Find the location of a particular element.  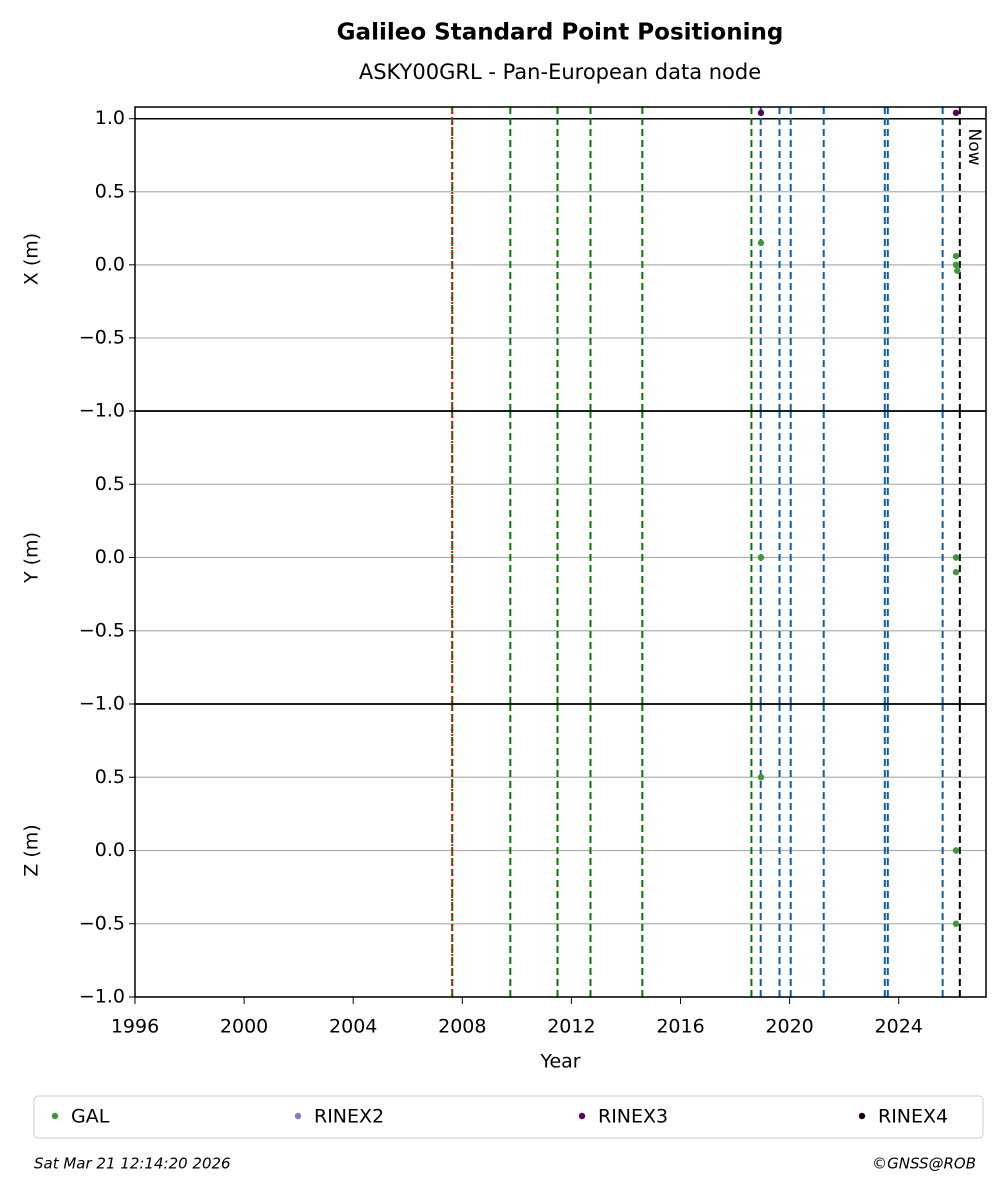

y-axis-label: Y (m) is located at coordinates (32, 558).